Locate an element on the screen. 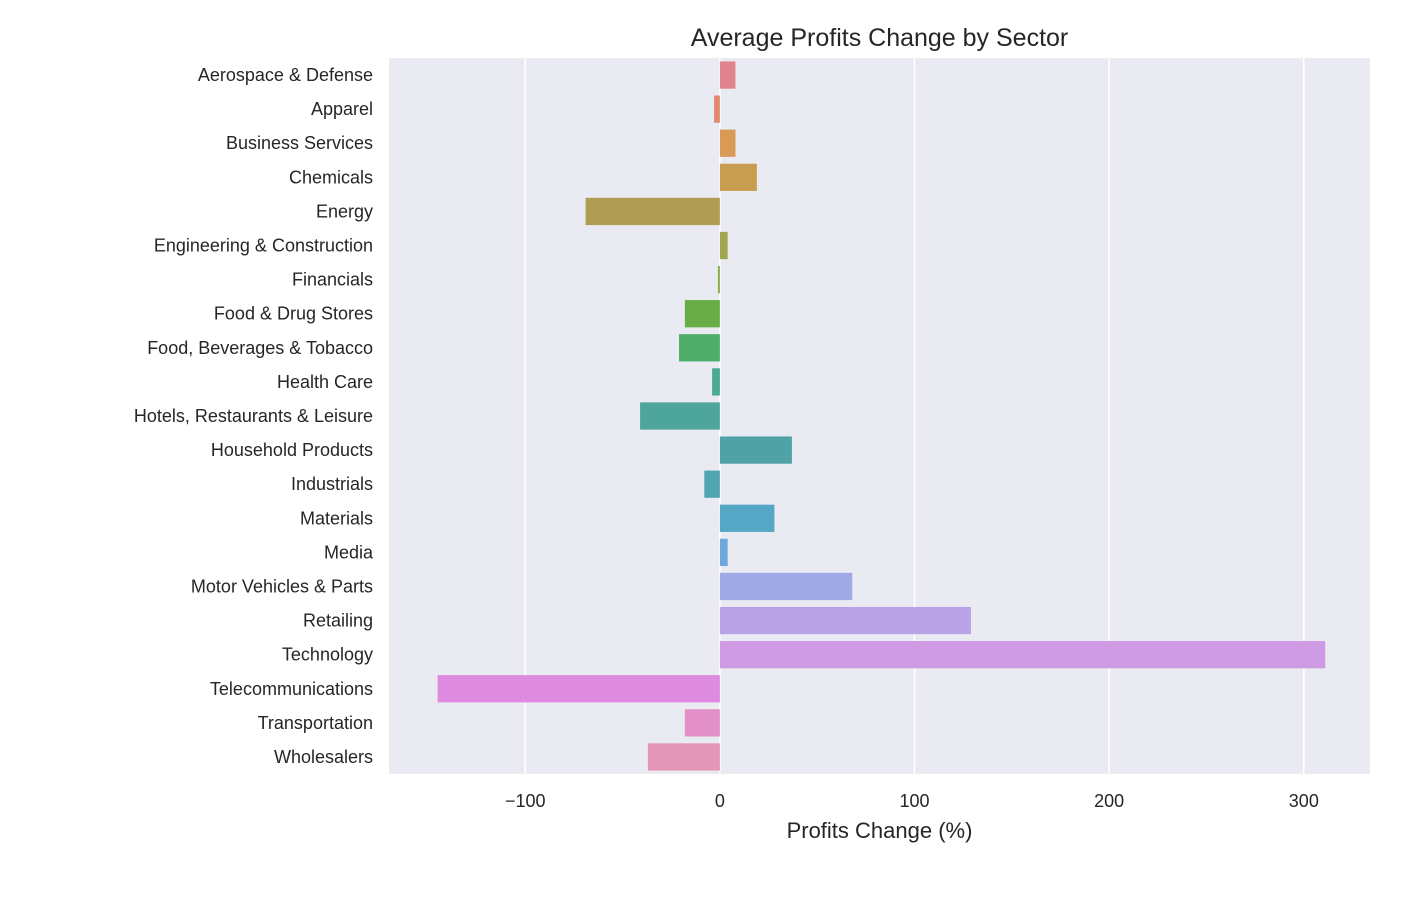 The height and width of the screenshot is (901, 1416). y-tick-label: Hotels, Restaurants & Leisure is located at coordinates (253, 416).